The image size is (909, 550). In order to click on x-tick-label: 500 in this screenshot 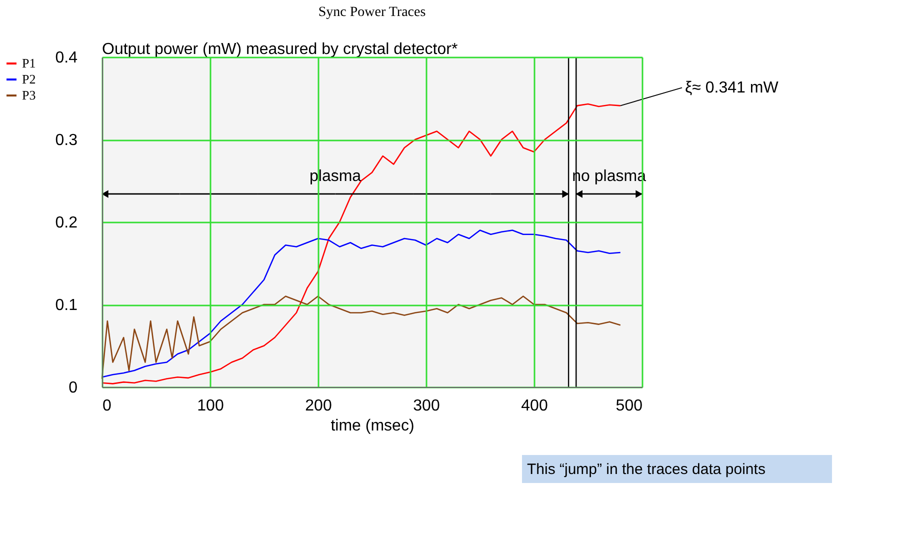, I will do `click(629, 406)`.